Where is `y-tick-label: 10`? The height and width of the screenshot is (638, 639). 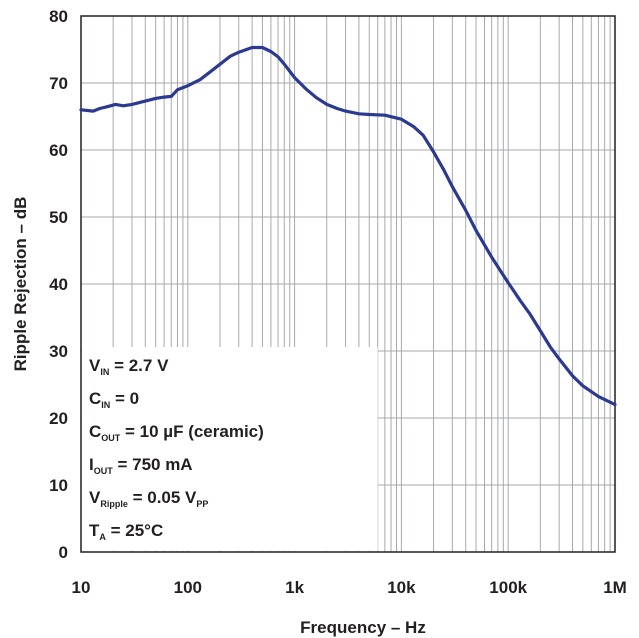 y-tick-label: 10 is located at coordinates (58, 485).